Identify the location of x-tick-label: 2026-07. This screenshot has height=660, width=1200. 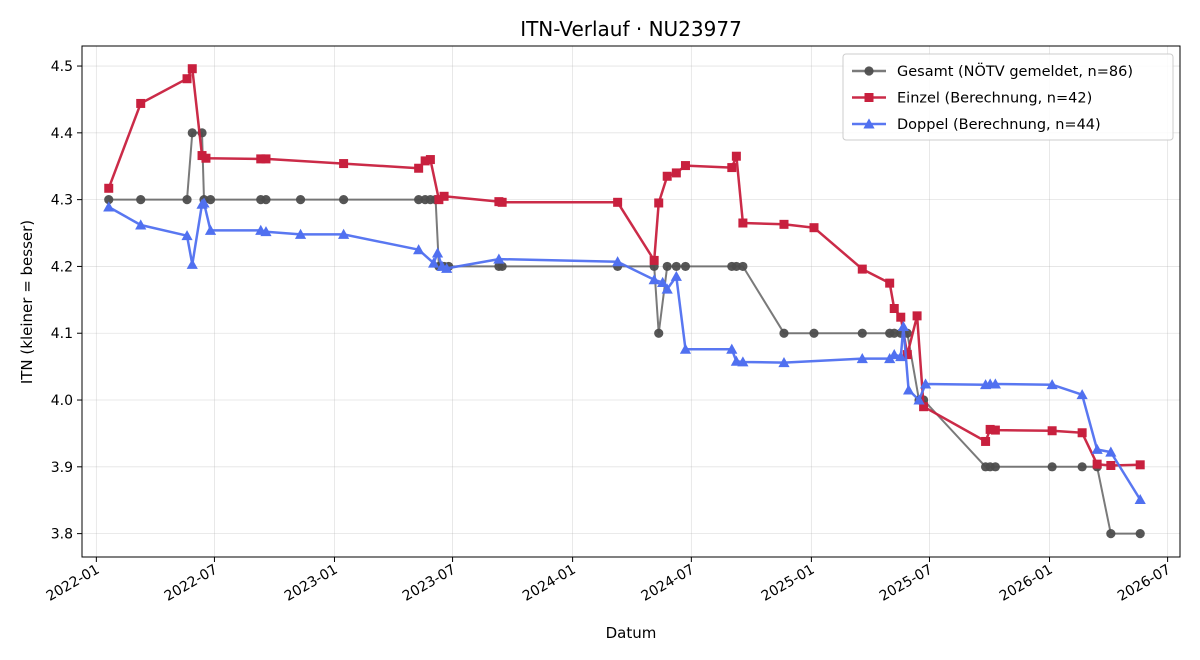
(1144, 583).